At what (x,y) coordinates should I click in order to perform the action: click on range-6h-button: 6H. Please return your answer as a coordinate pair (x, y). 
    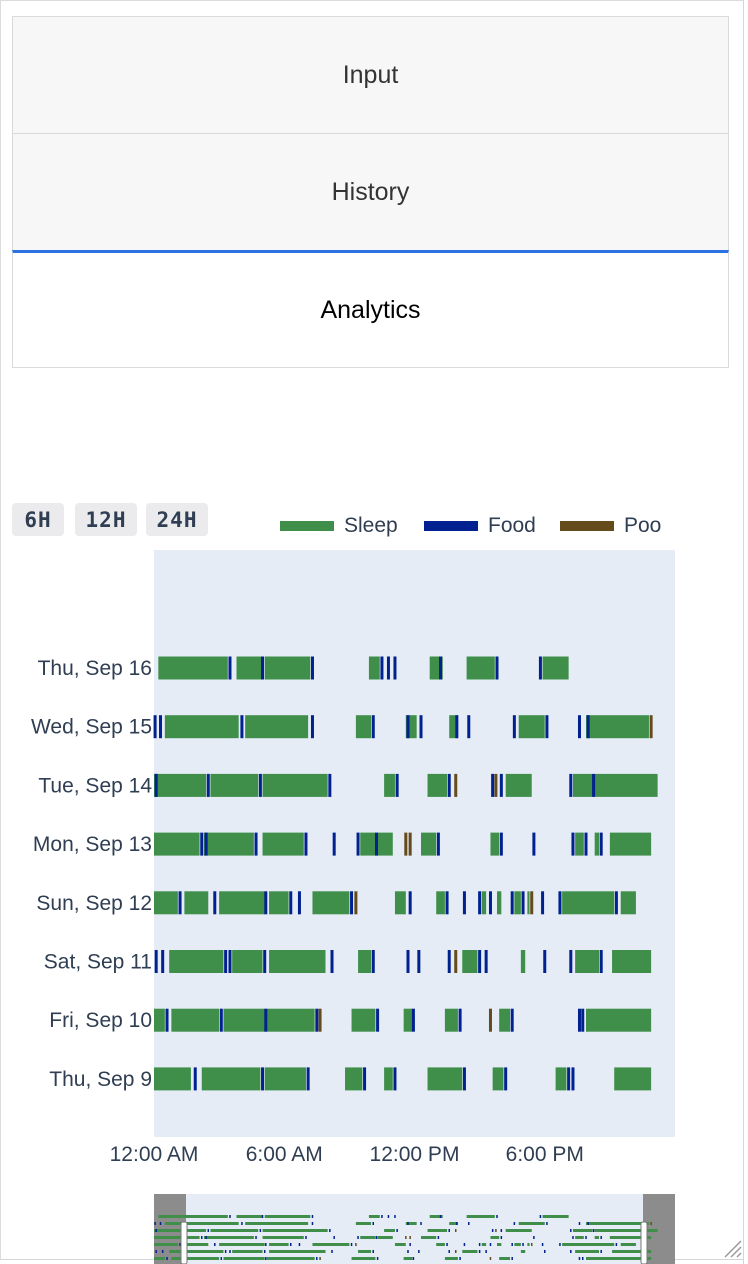
    Looking at the image, I should click on (38, 519).